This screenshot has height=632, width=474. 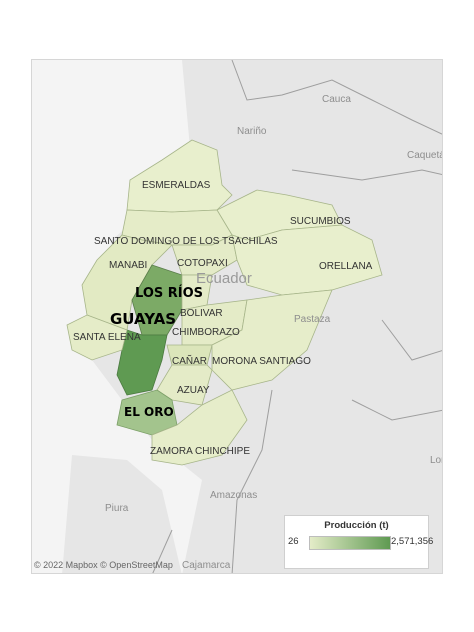 I want to click on province-label-morona-santiago: MORONA SANTIAGO, so click(x=261, y=361).